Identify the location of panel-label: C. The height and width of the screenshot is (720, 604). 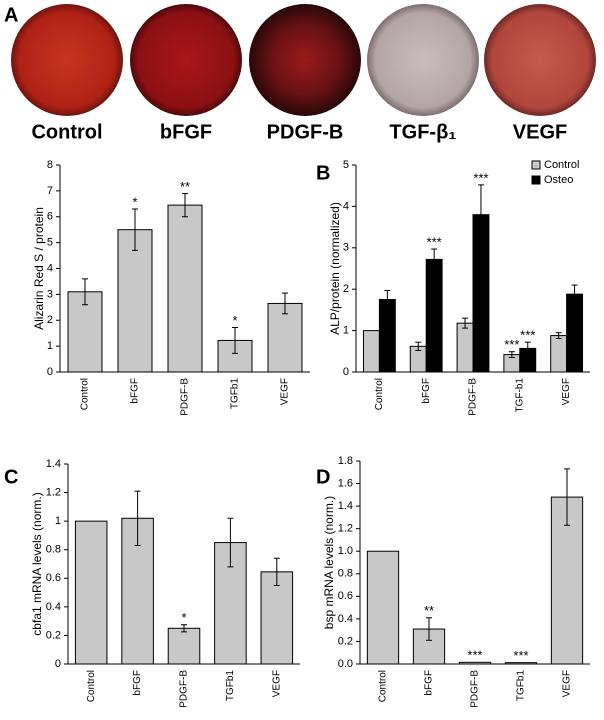
(11, 477).